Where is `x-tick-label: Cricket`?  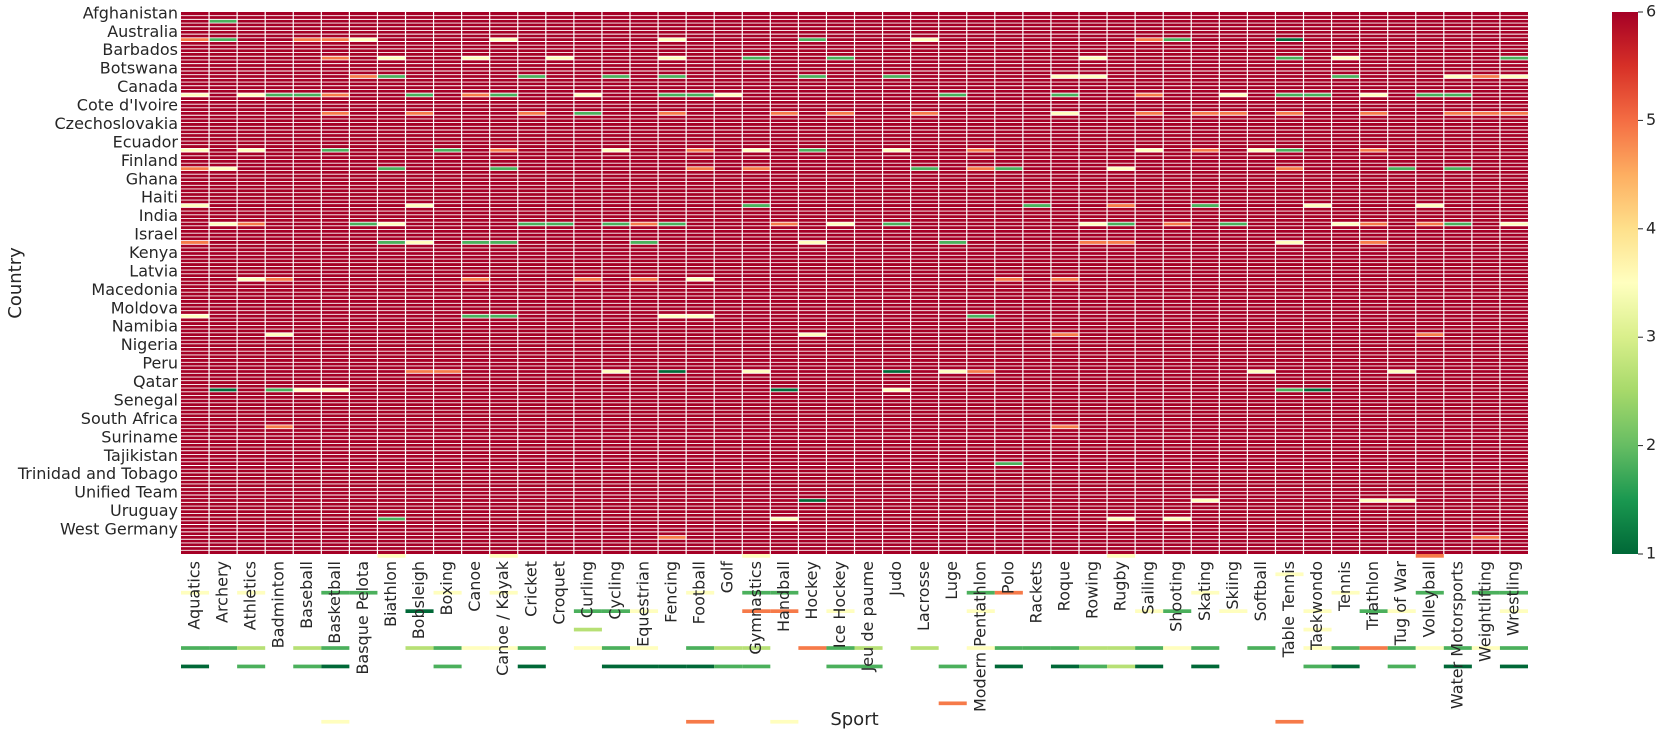 x-tick-label: Cricket is located at coordinates (530, 589).